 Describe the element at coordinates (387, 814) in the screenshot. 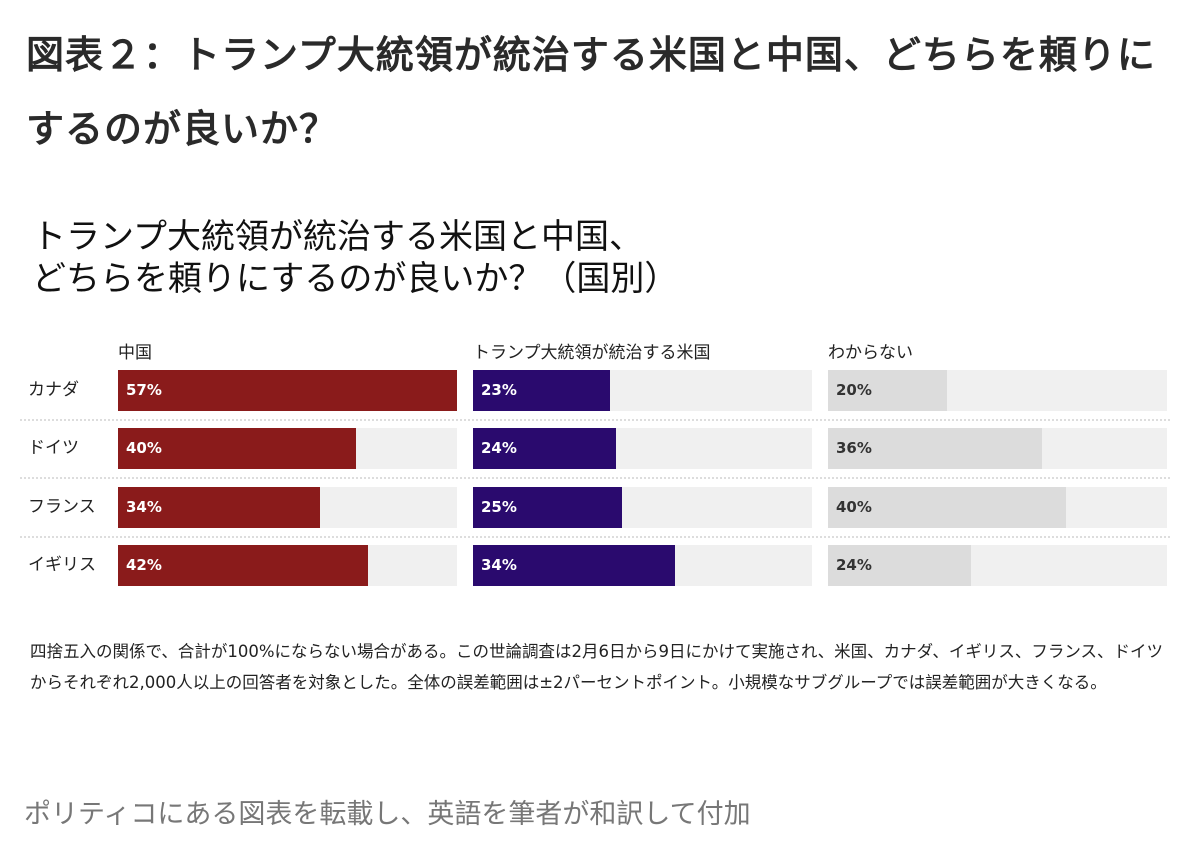

I see `source-caption: ポリティコにある図表を転載し、英語を筆者が和訳して付加` at that location.